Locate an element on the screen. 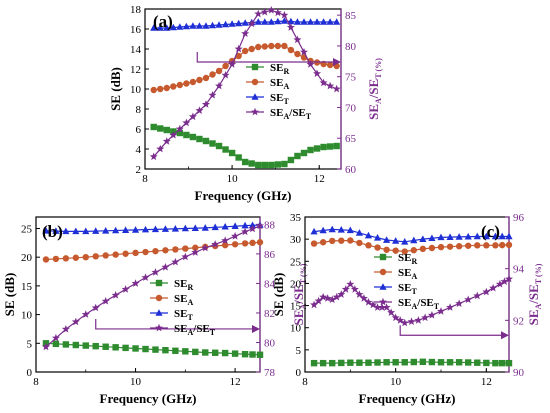 This screenshot has width=550, height=413. x-tick-label: 12 is located at coordinates (319, 179).